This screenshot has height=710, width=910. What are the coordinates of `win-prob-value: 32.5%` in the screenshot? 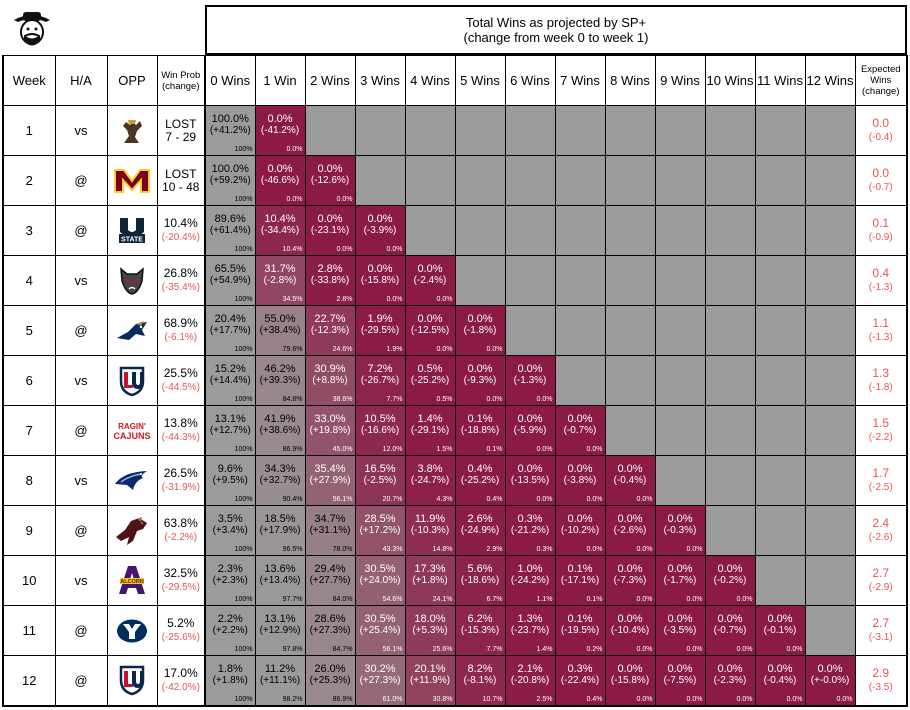 It's located at (180, 573).